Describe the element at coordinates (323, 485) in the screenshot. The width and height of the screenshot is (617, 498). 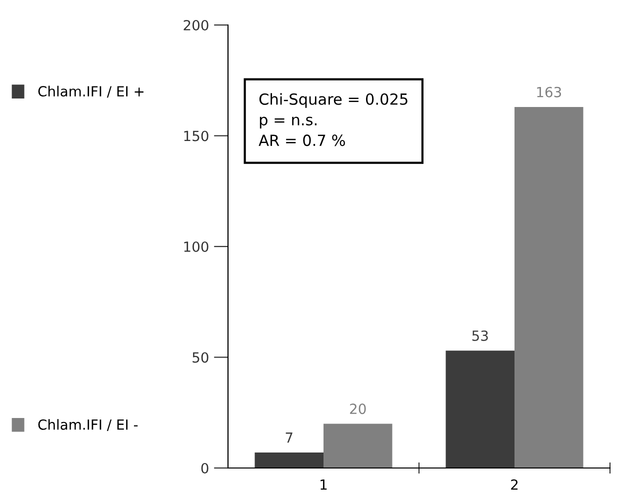
I see `x-tick-label: 1` at that location.